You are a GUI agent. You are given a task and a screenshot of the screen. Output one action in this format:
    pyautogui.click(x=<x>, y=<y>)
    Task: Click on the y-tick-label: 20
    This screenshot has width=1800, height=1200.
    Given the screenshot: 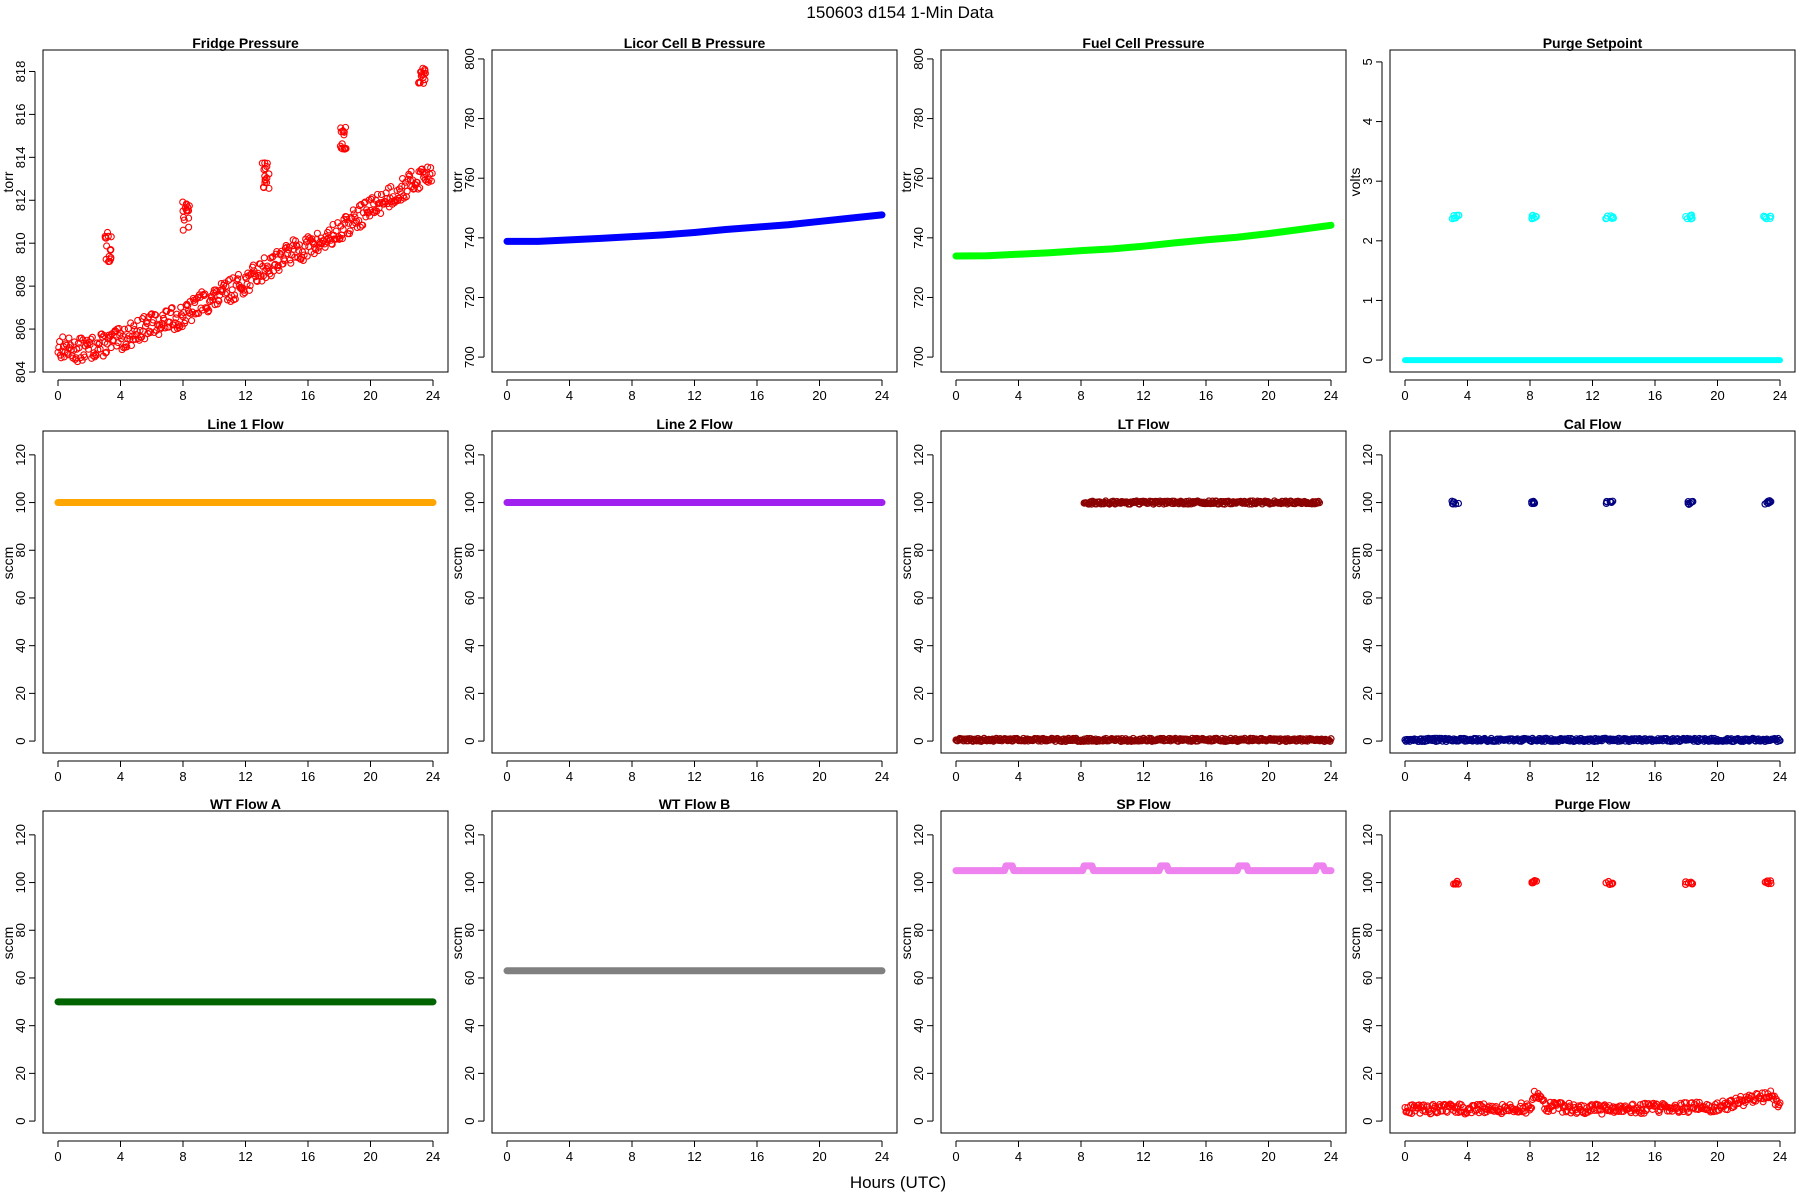 What is the action you would take?
    pyautogui.click(x=1367, y=1073)
    